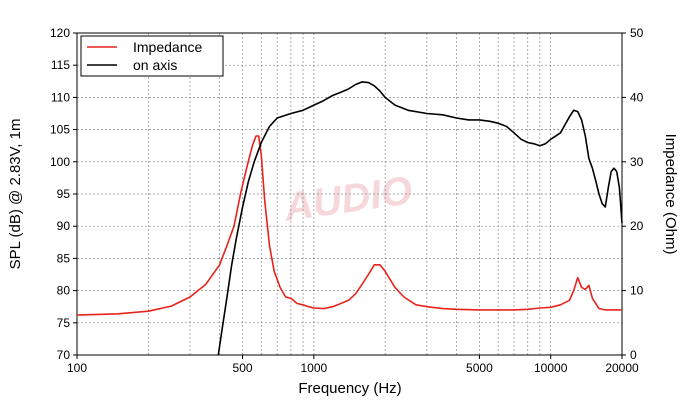 The image size is (700, 420). I want to click on y-axis-left-title: SPL (dB) @ 2.83V, 1m, so click(15, 194).